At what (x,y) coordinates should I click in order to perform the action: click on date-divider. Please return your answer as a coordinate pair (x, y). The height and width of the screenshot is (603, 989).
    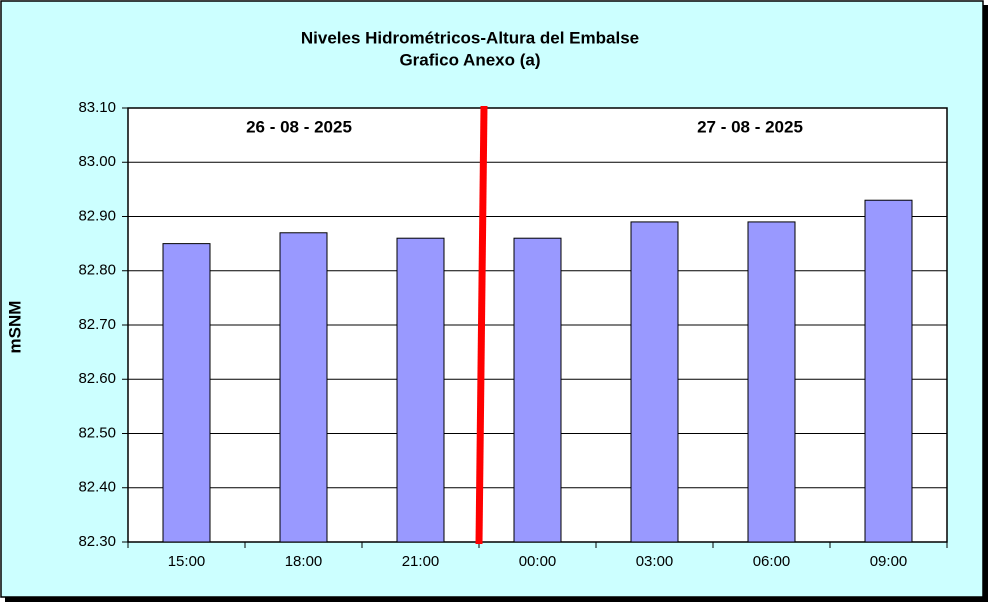
    Looking at the image, I should click on (481, 325).